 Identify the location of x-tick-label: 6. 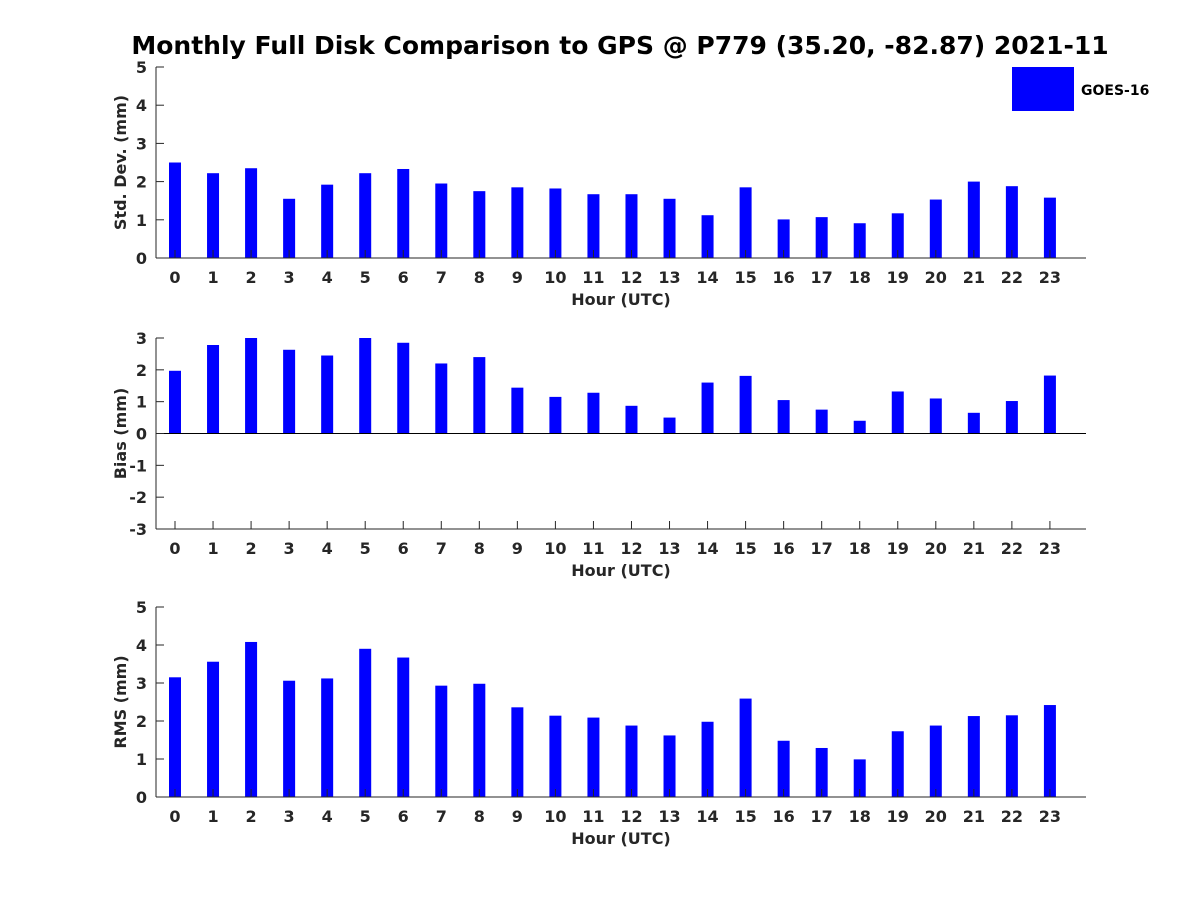
(403, 816).